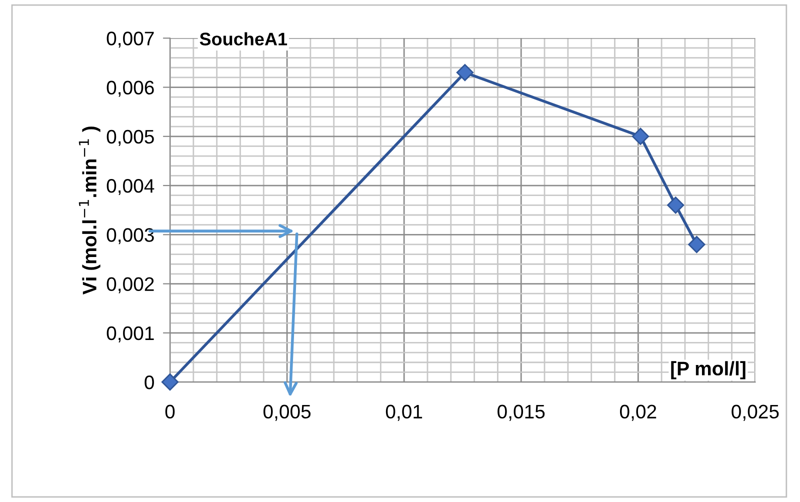  Describe the element at coordinates (170, 411) in the screenshot. I see `x-tick-label: 0` at that location.